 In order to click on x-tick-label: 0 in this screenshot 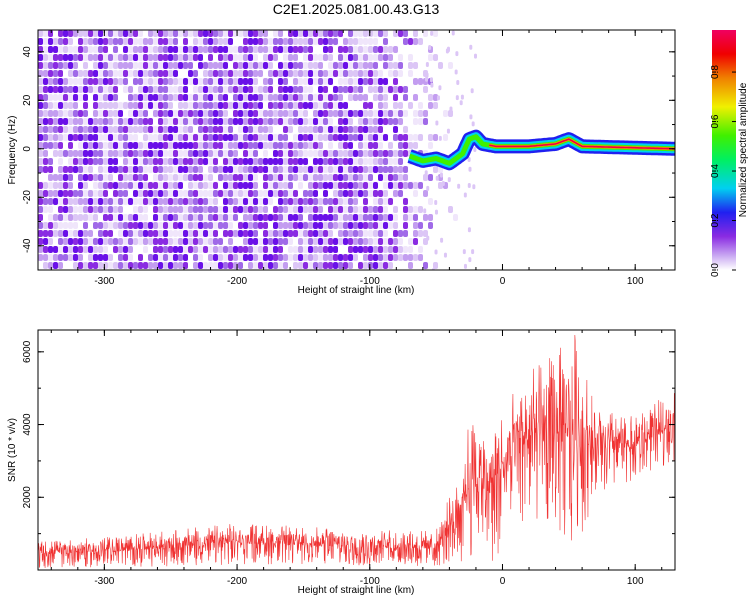, I will do `click(503, 281)`.